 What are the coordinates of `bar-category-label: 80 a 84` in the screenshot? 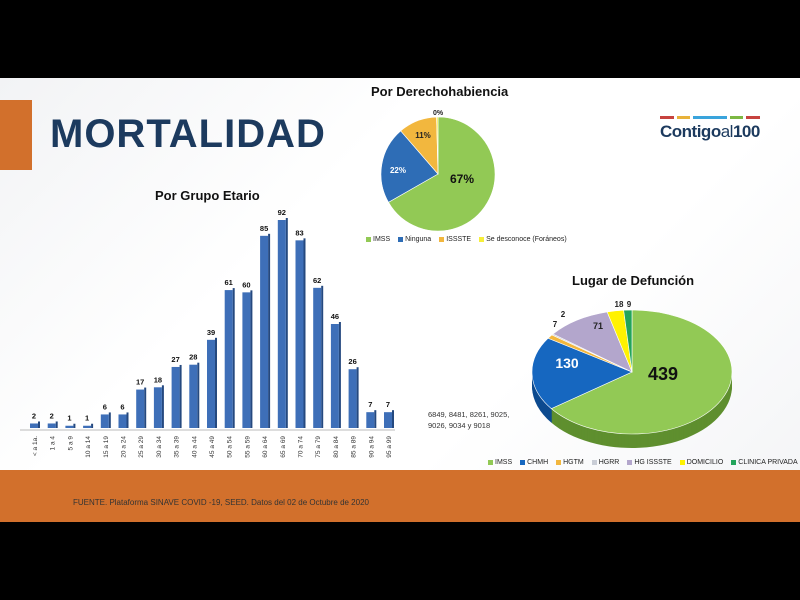 It's located at (336, 447).